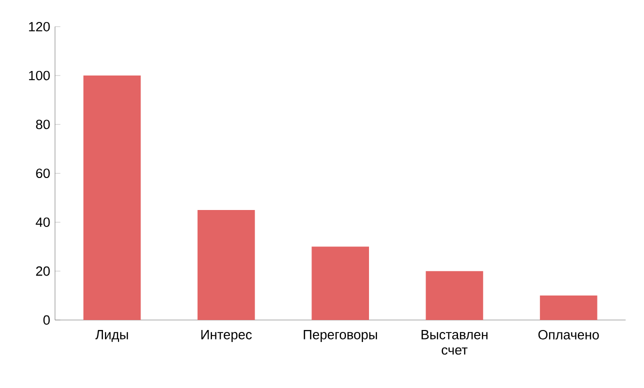  Describe the element at coordinates (39, 27) in the screenshot. I see `y-tick-label: 120` at that location.